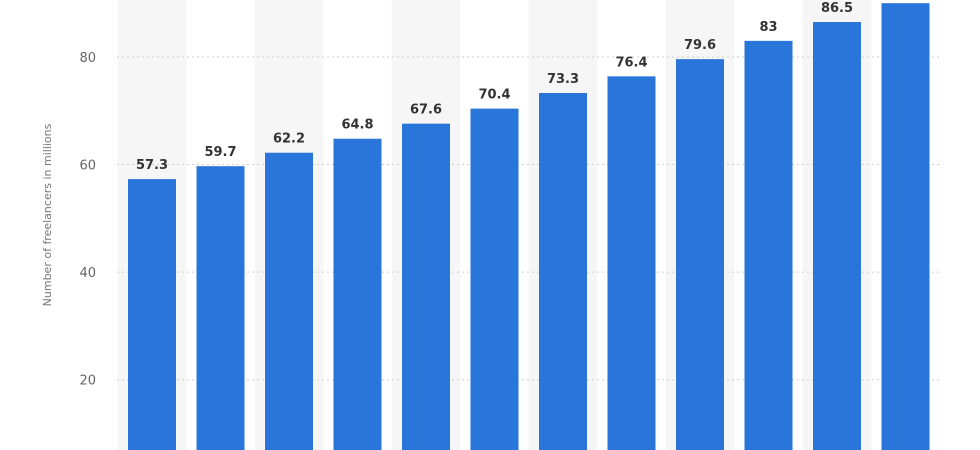 Image resolution: width=980 pixels, height=450 pixels. What do you see at coordinates (87, 273) in the screenshot?
I see `y-tick-label: 40` at bounding box center [87, 273].